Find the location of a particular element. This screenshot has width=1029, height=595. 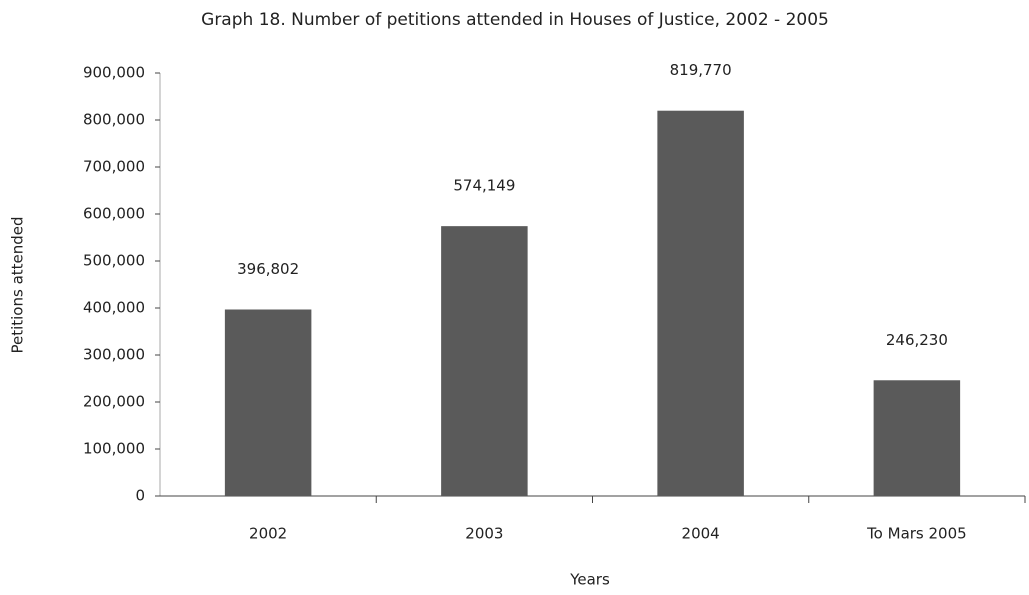

y-tick-label: 100,000 is located at coordinates (114, 449).